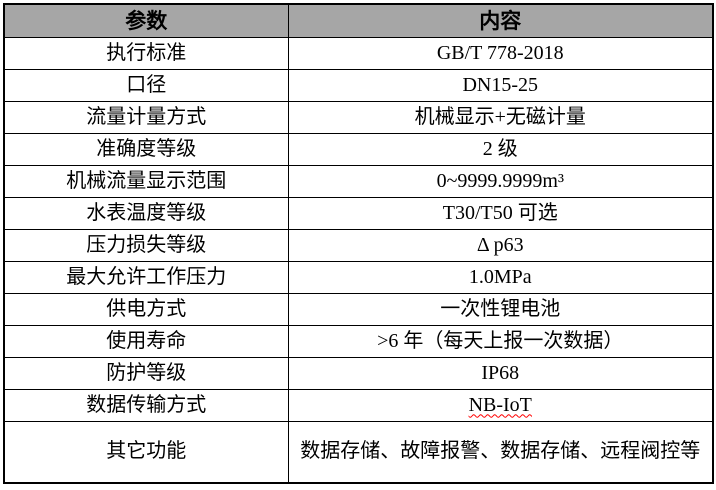 The image size is (716, 490). What do you see at coordinates (500, 309) in the screenshot?
I see `content-cell: 一次性锂电池` at bounding box center [500, 309].